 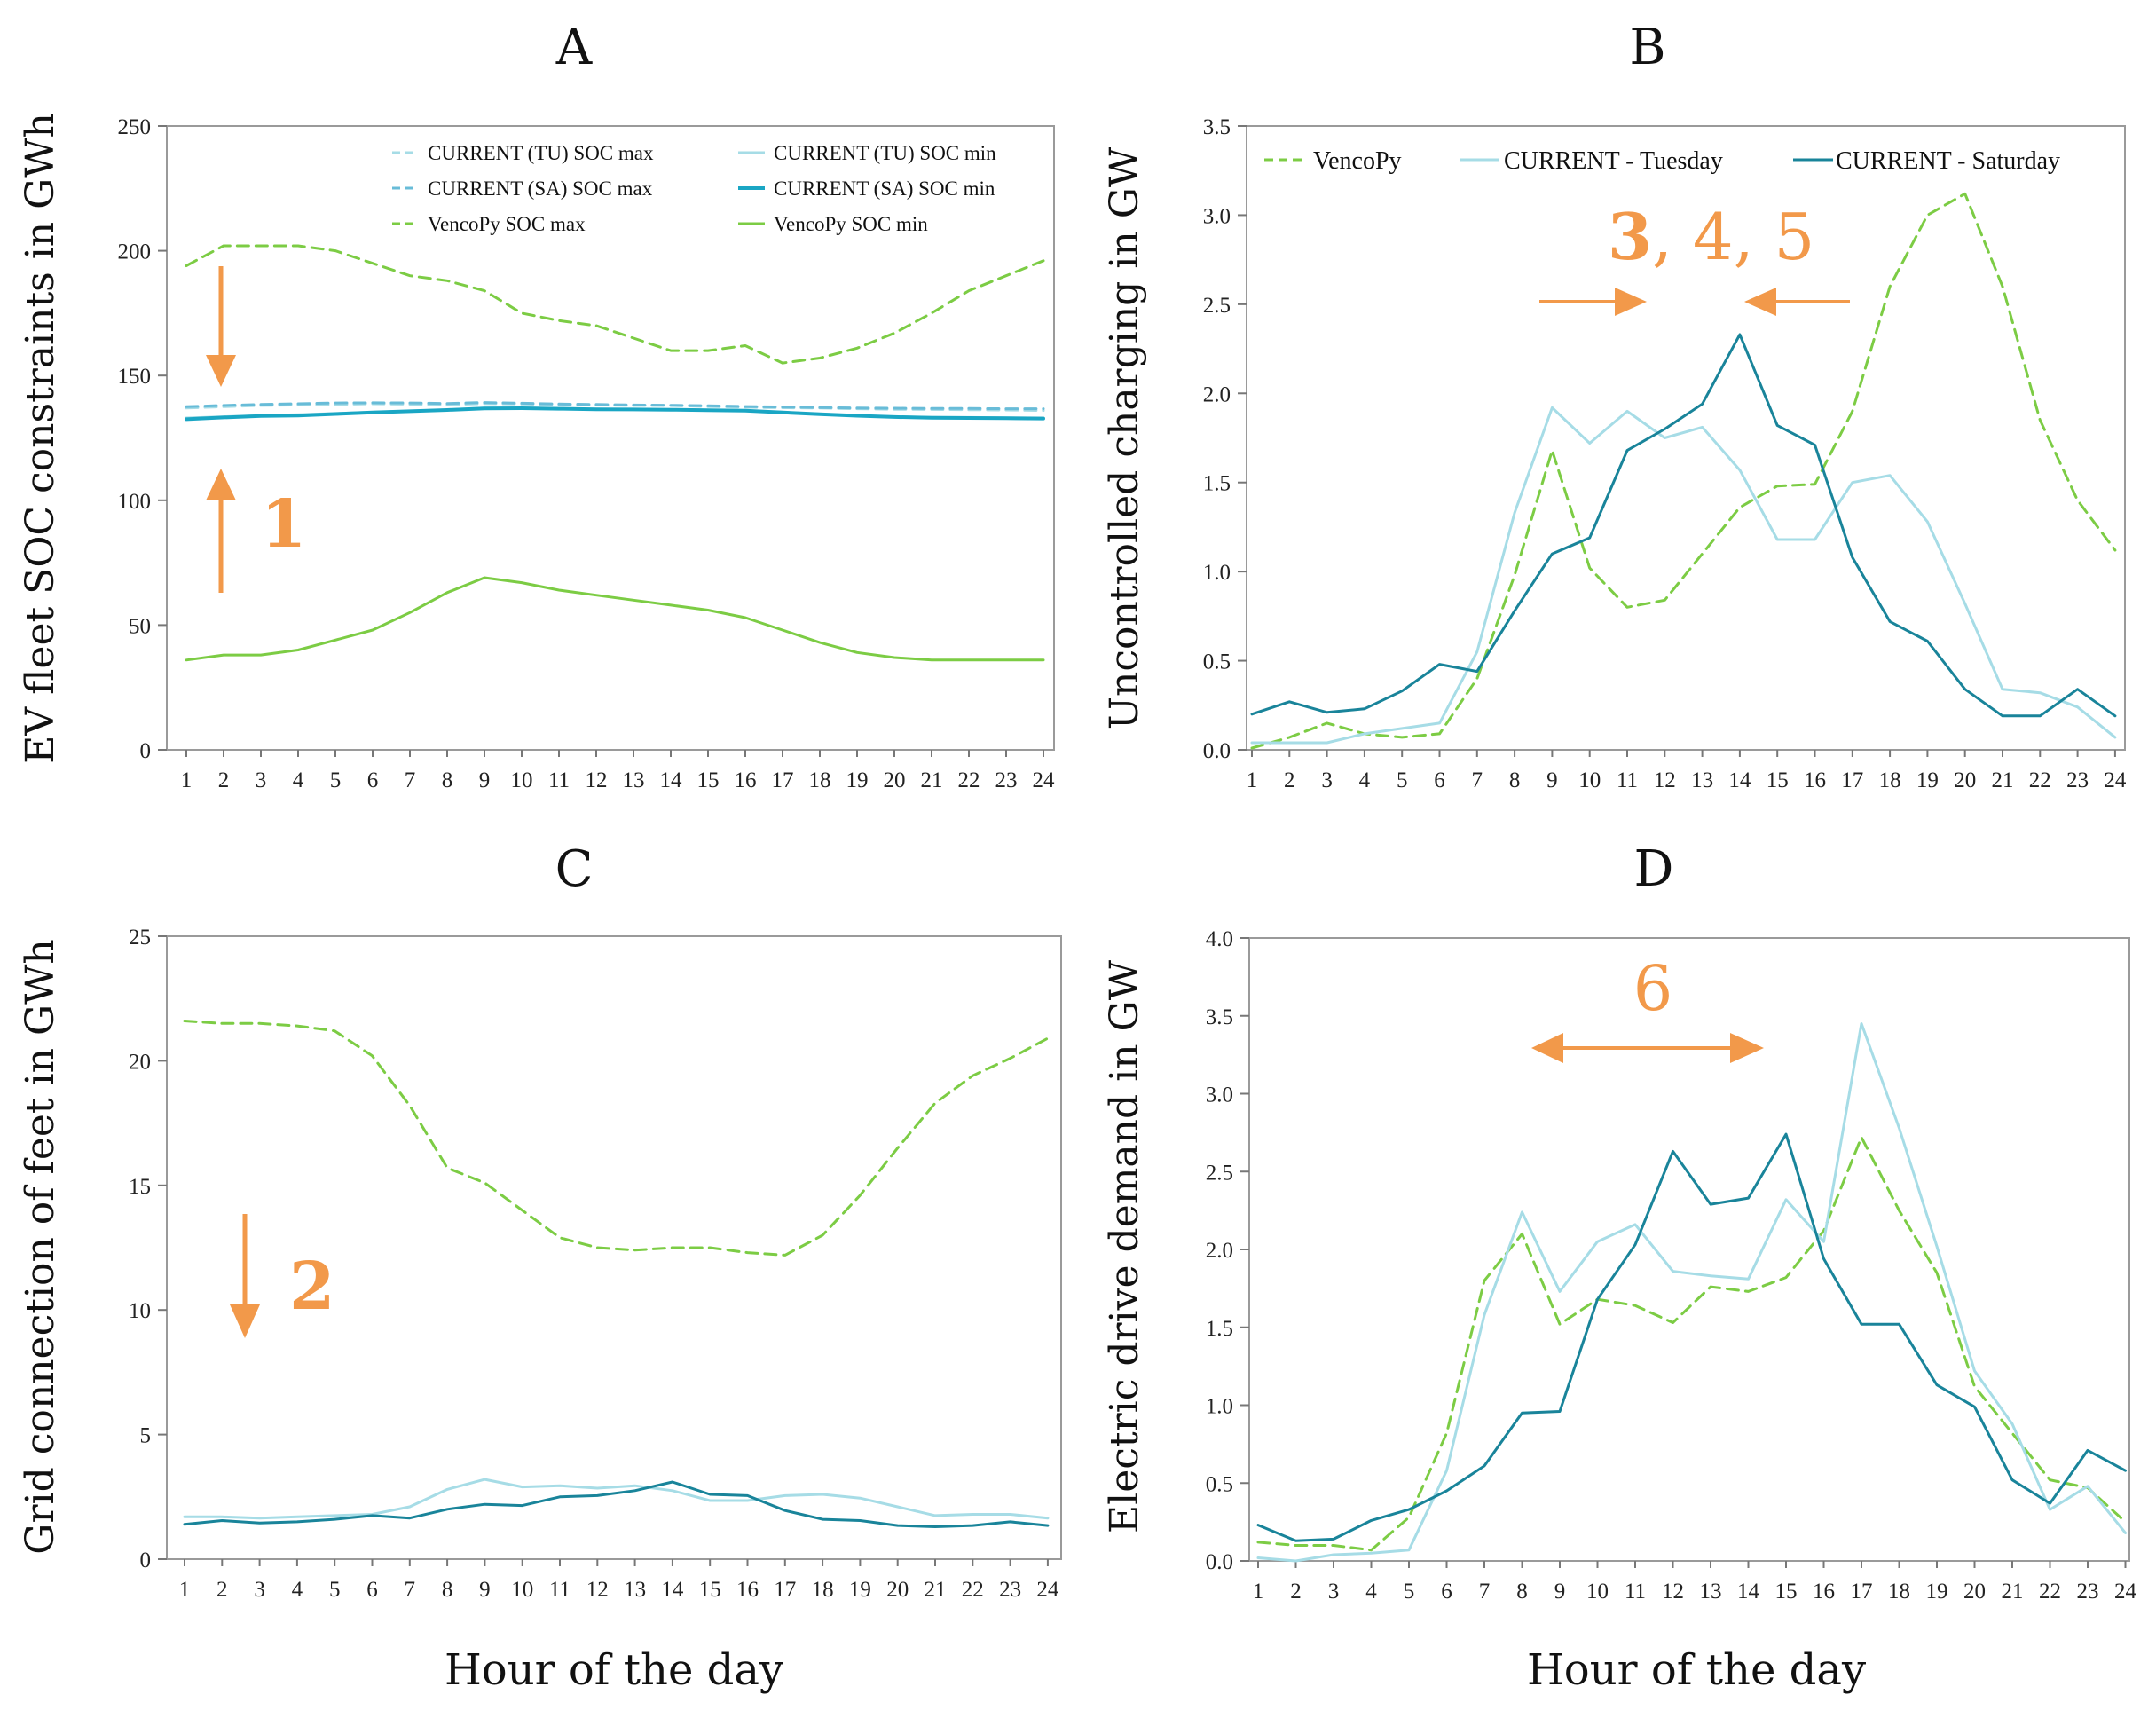 I want to click on panel-c-y-axis-label: Grid connection of feet in GWh, so click(x=41, y=1246).